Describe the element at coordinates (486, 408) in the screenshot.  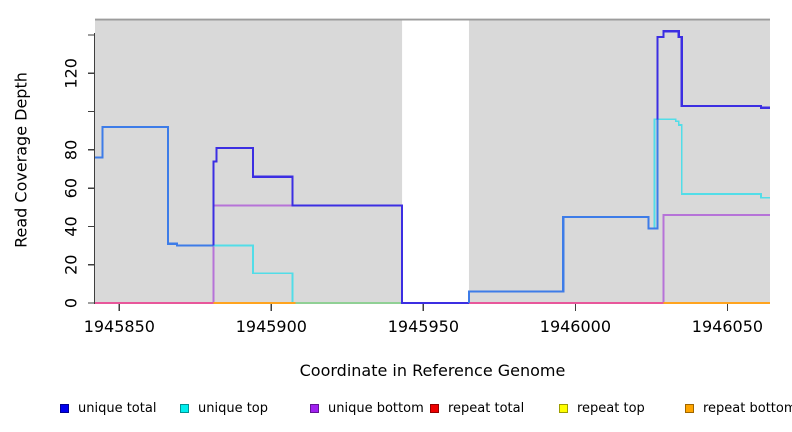
I see `legend-label: repeat total` at that location.